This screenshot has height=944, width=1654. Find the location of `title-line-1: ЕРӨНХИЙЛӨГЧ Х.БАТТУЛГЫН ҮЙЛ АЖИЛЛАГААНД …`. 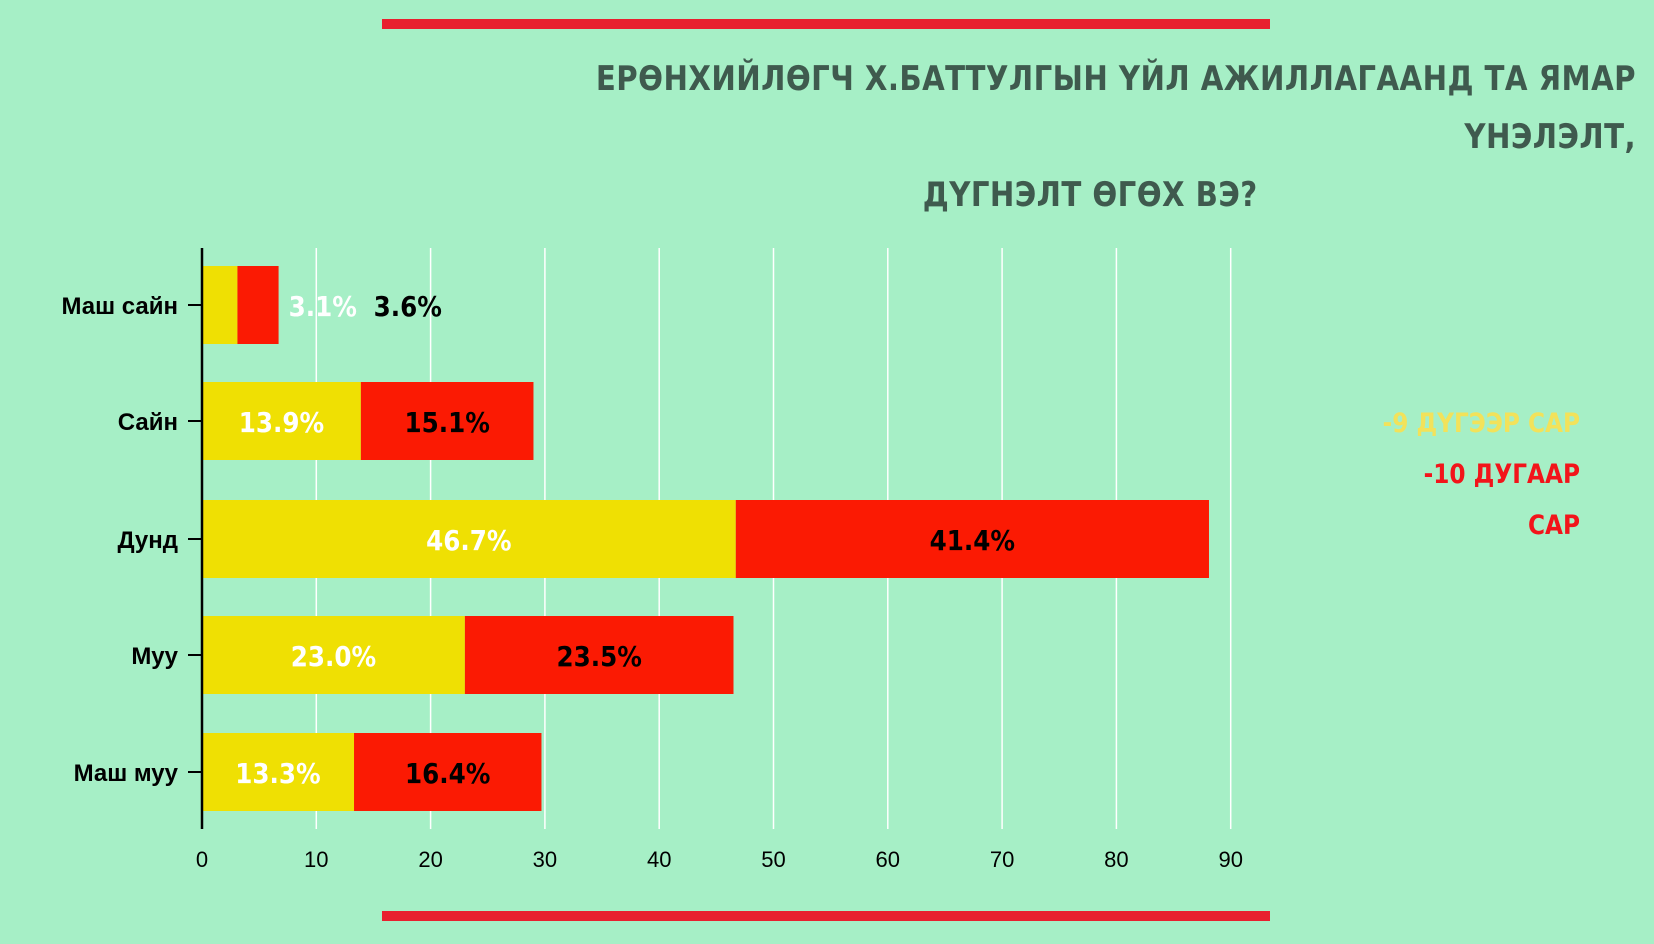

title-line-1: ЕРӨНХИЙЛӨГЧ Х.БАТТУЛГЫН ҮЙЛ АЖИЛЛАГААНД … is located at coordinates (1115, 108).